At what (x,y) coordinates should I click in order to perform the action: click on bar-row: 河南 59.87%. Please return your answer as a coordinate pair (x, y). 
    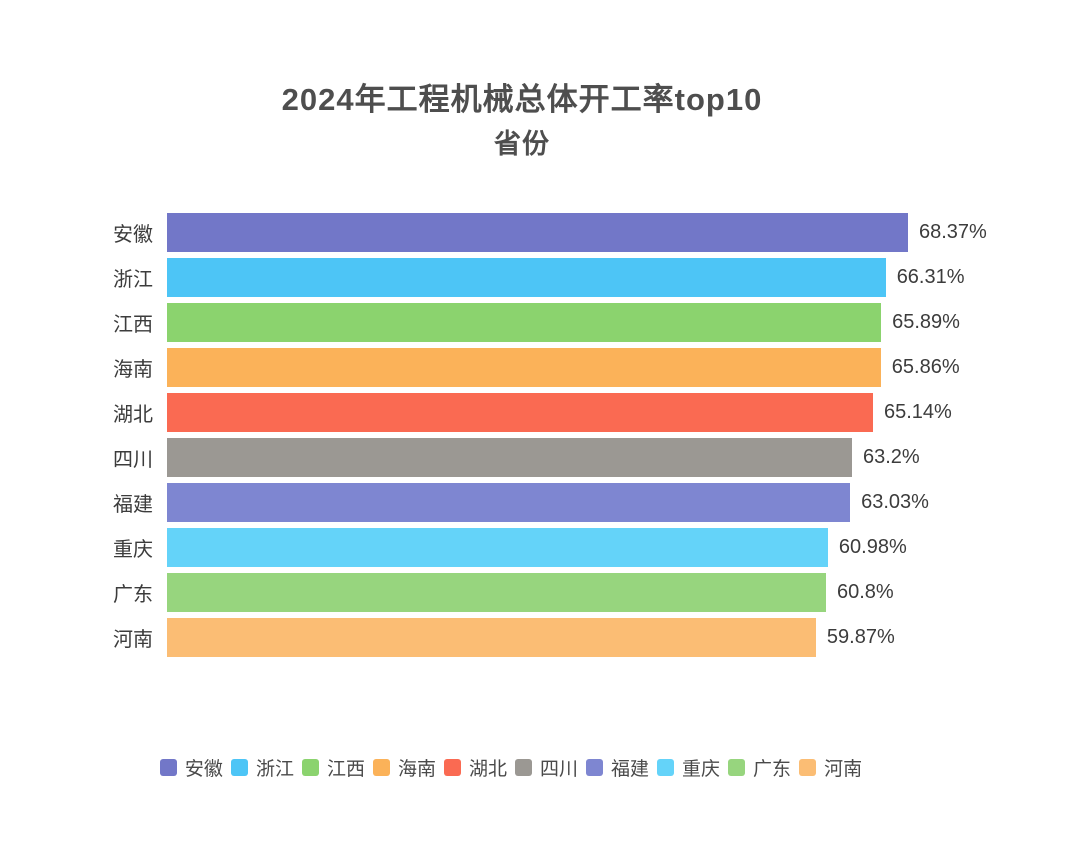
    Looking at the image, I should click on (493, 637).